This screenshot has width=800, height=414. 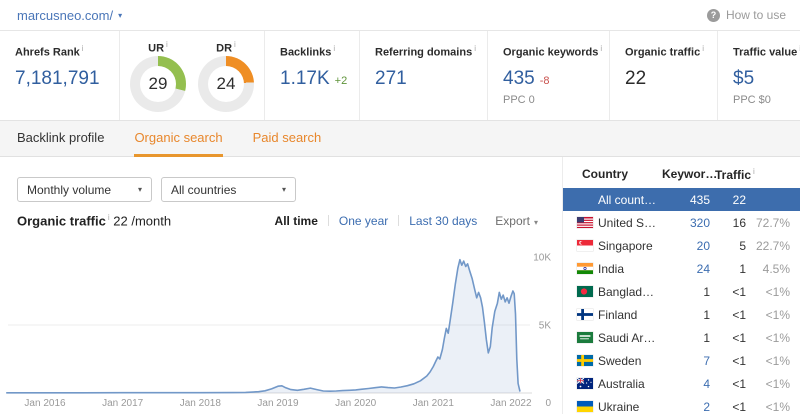 What do you see at coordinates (703, 268) in the screenshot?
I see `keywords-count: 24` at bounding box center [703, 268].